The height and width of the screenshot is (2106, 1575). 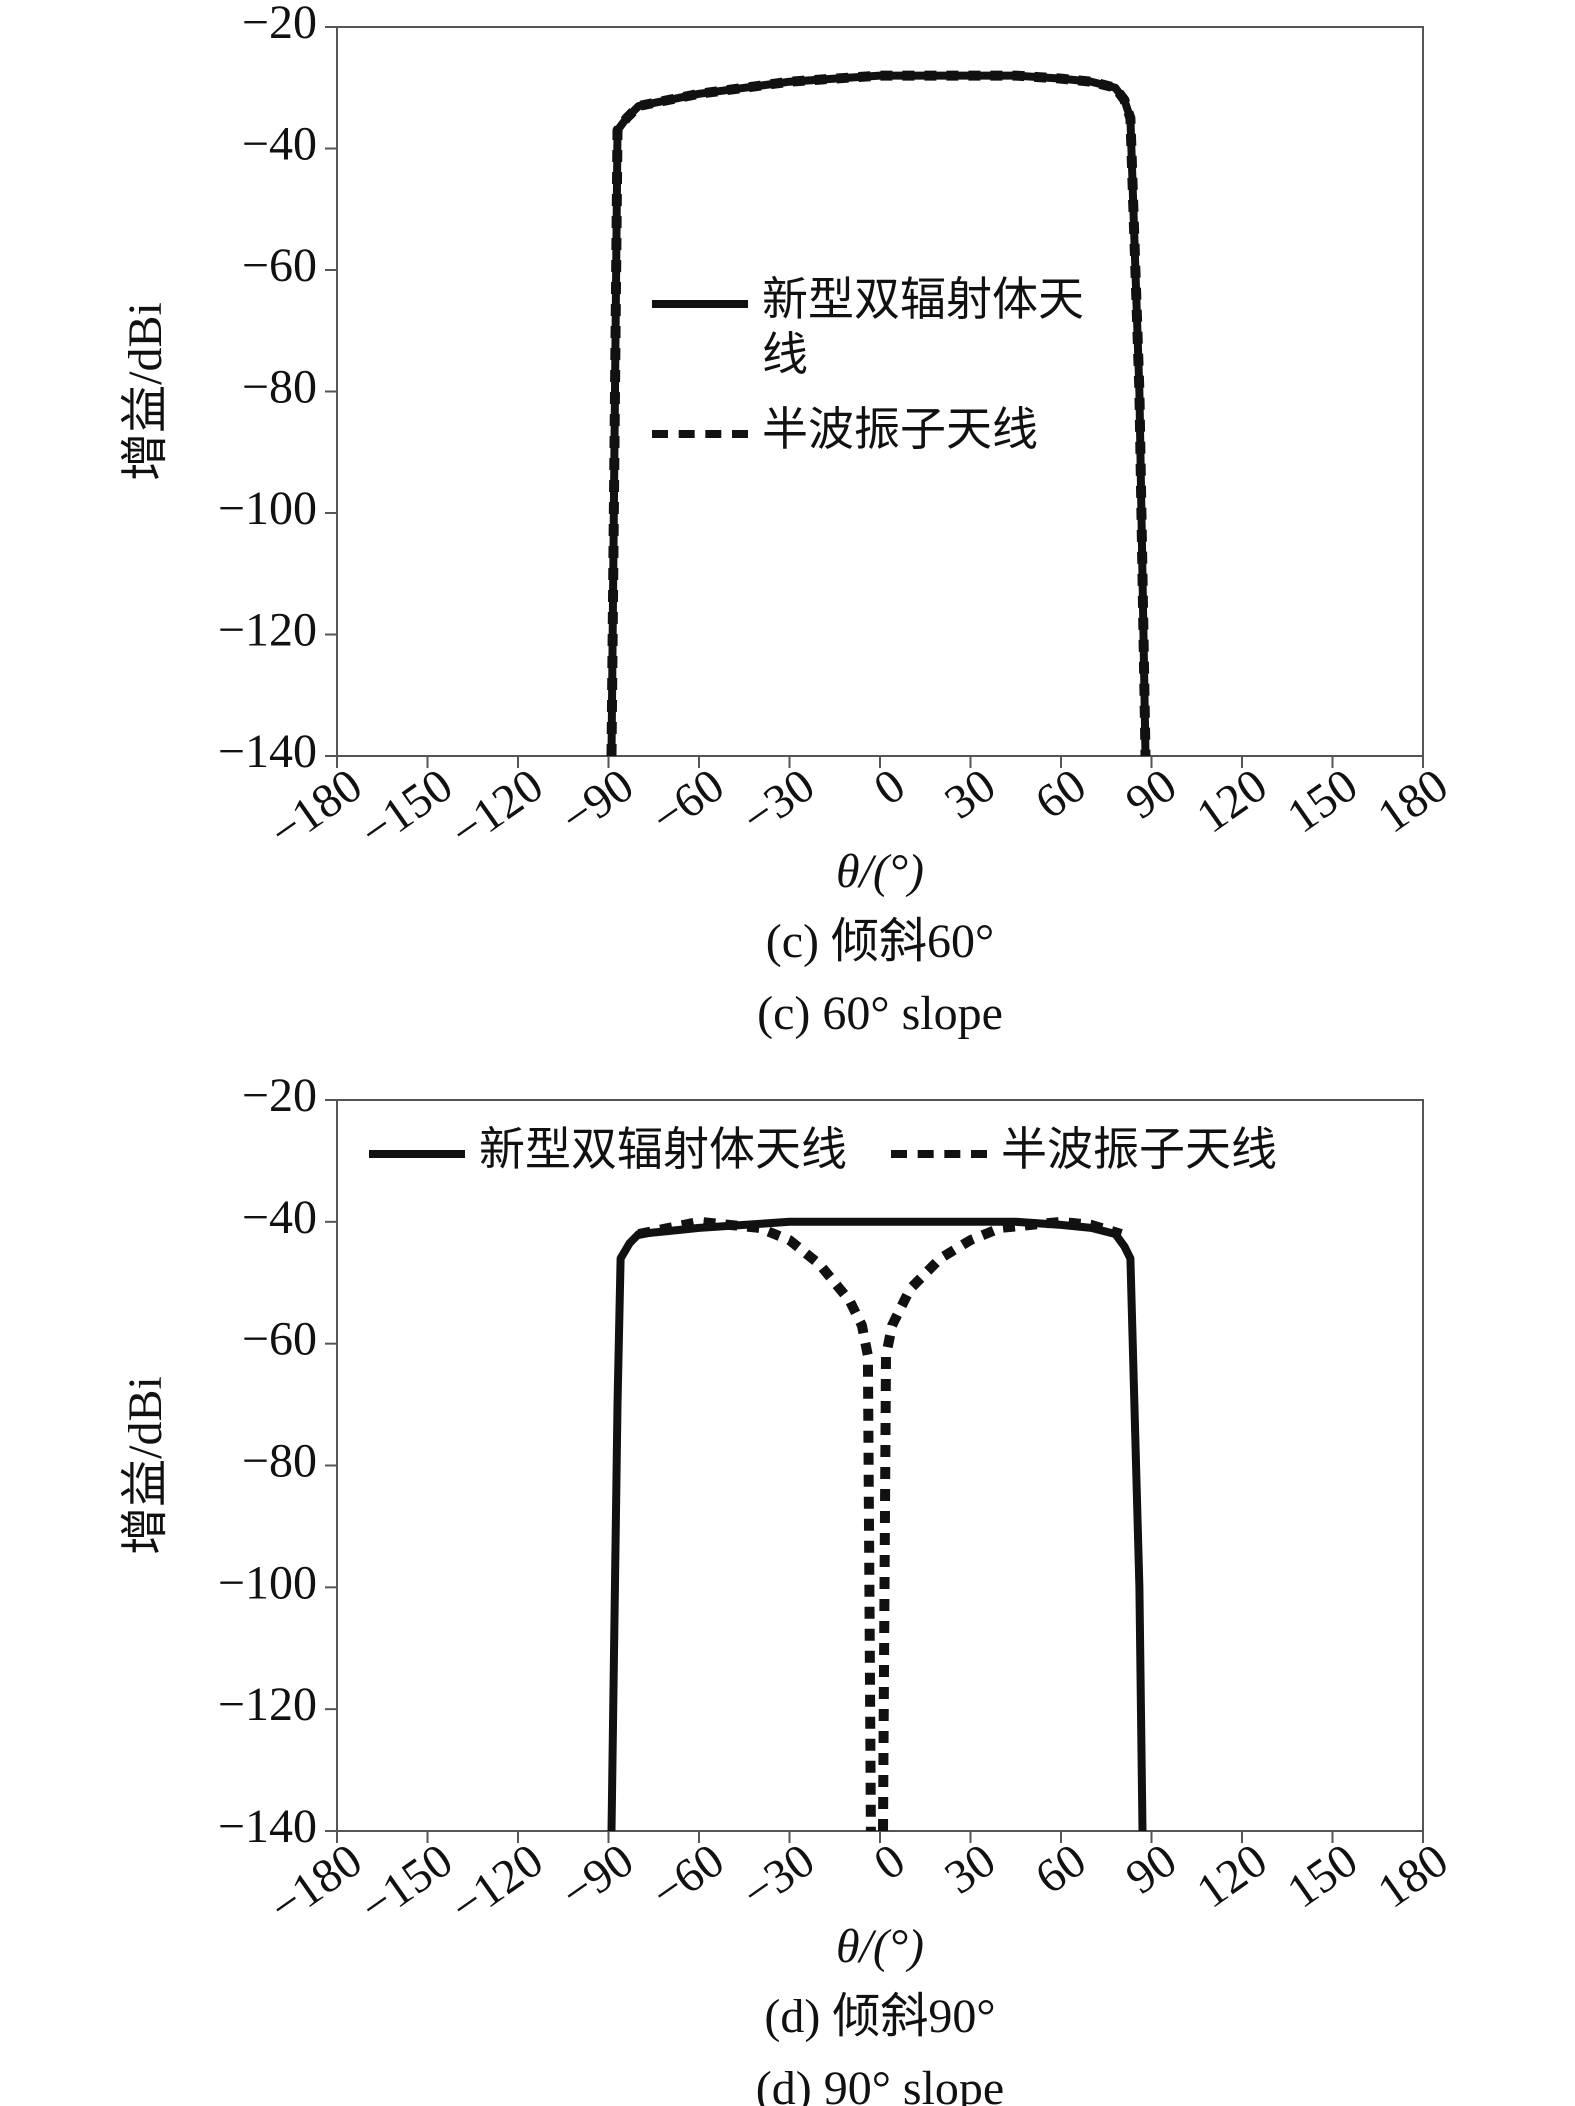 What do you see at coordinates (880, 941) in the screenshot?
I see `caption: (c) 倾斜60°` at bounding box center [880, 941].